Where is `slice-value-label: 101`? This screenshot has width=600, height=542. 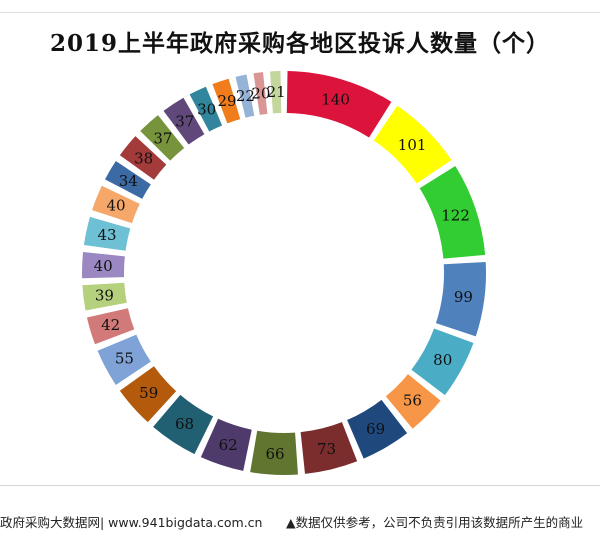 slice-value-label: 101 is located at coordinates (412, 145).